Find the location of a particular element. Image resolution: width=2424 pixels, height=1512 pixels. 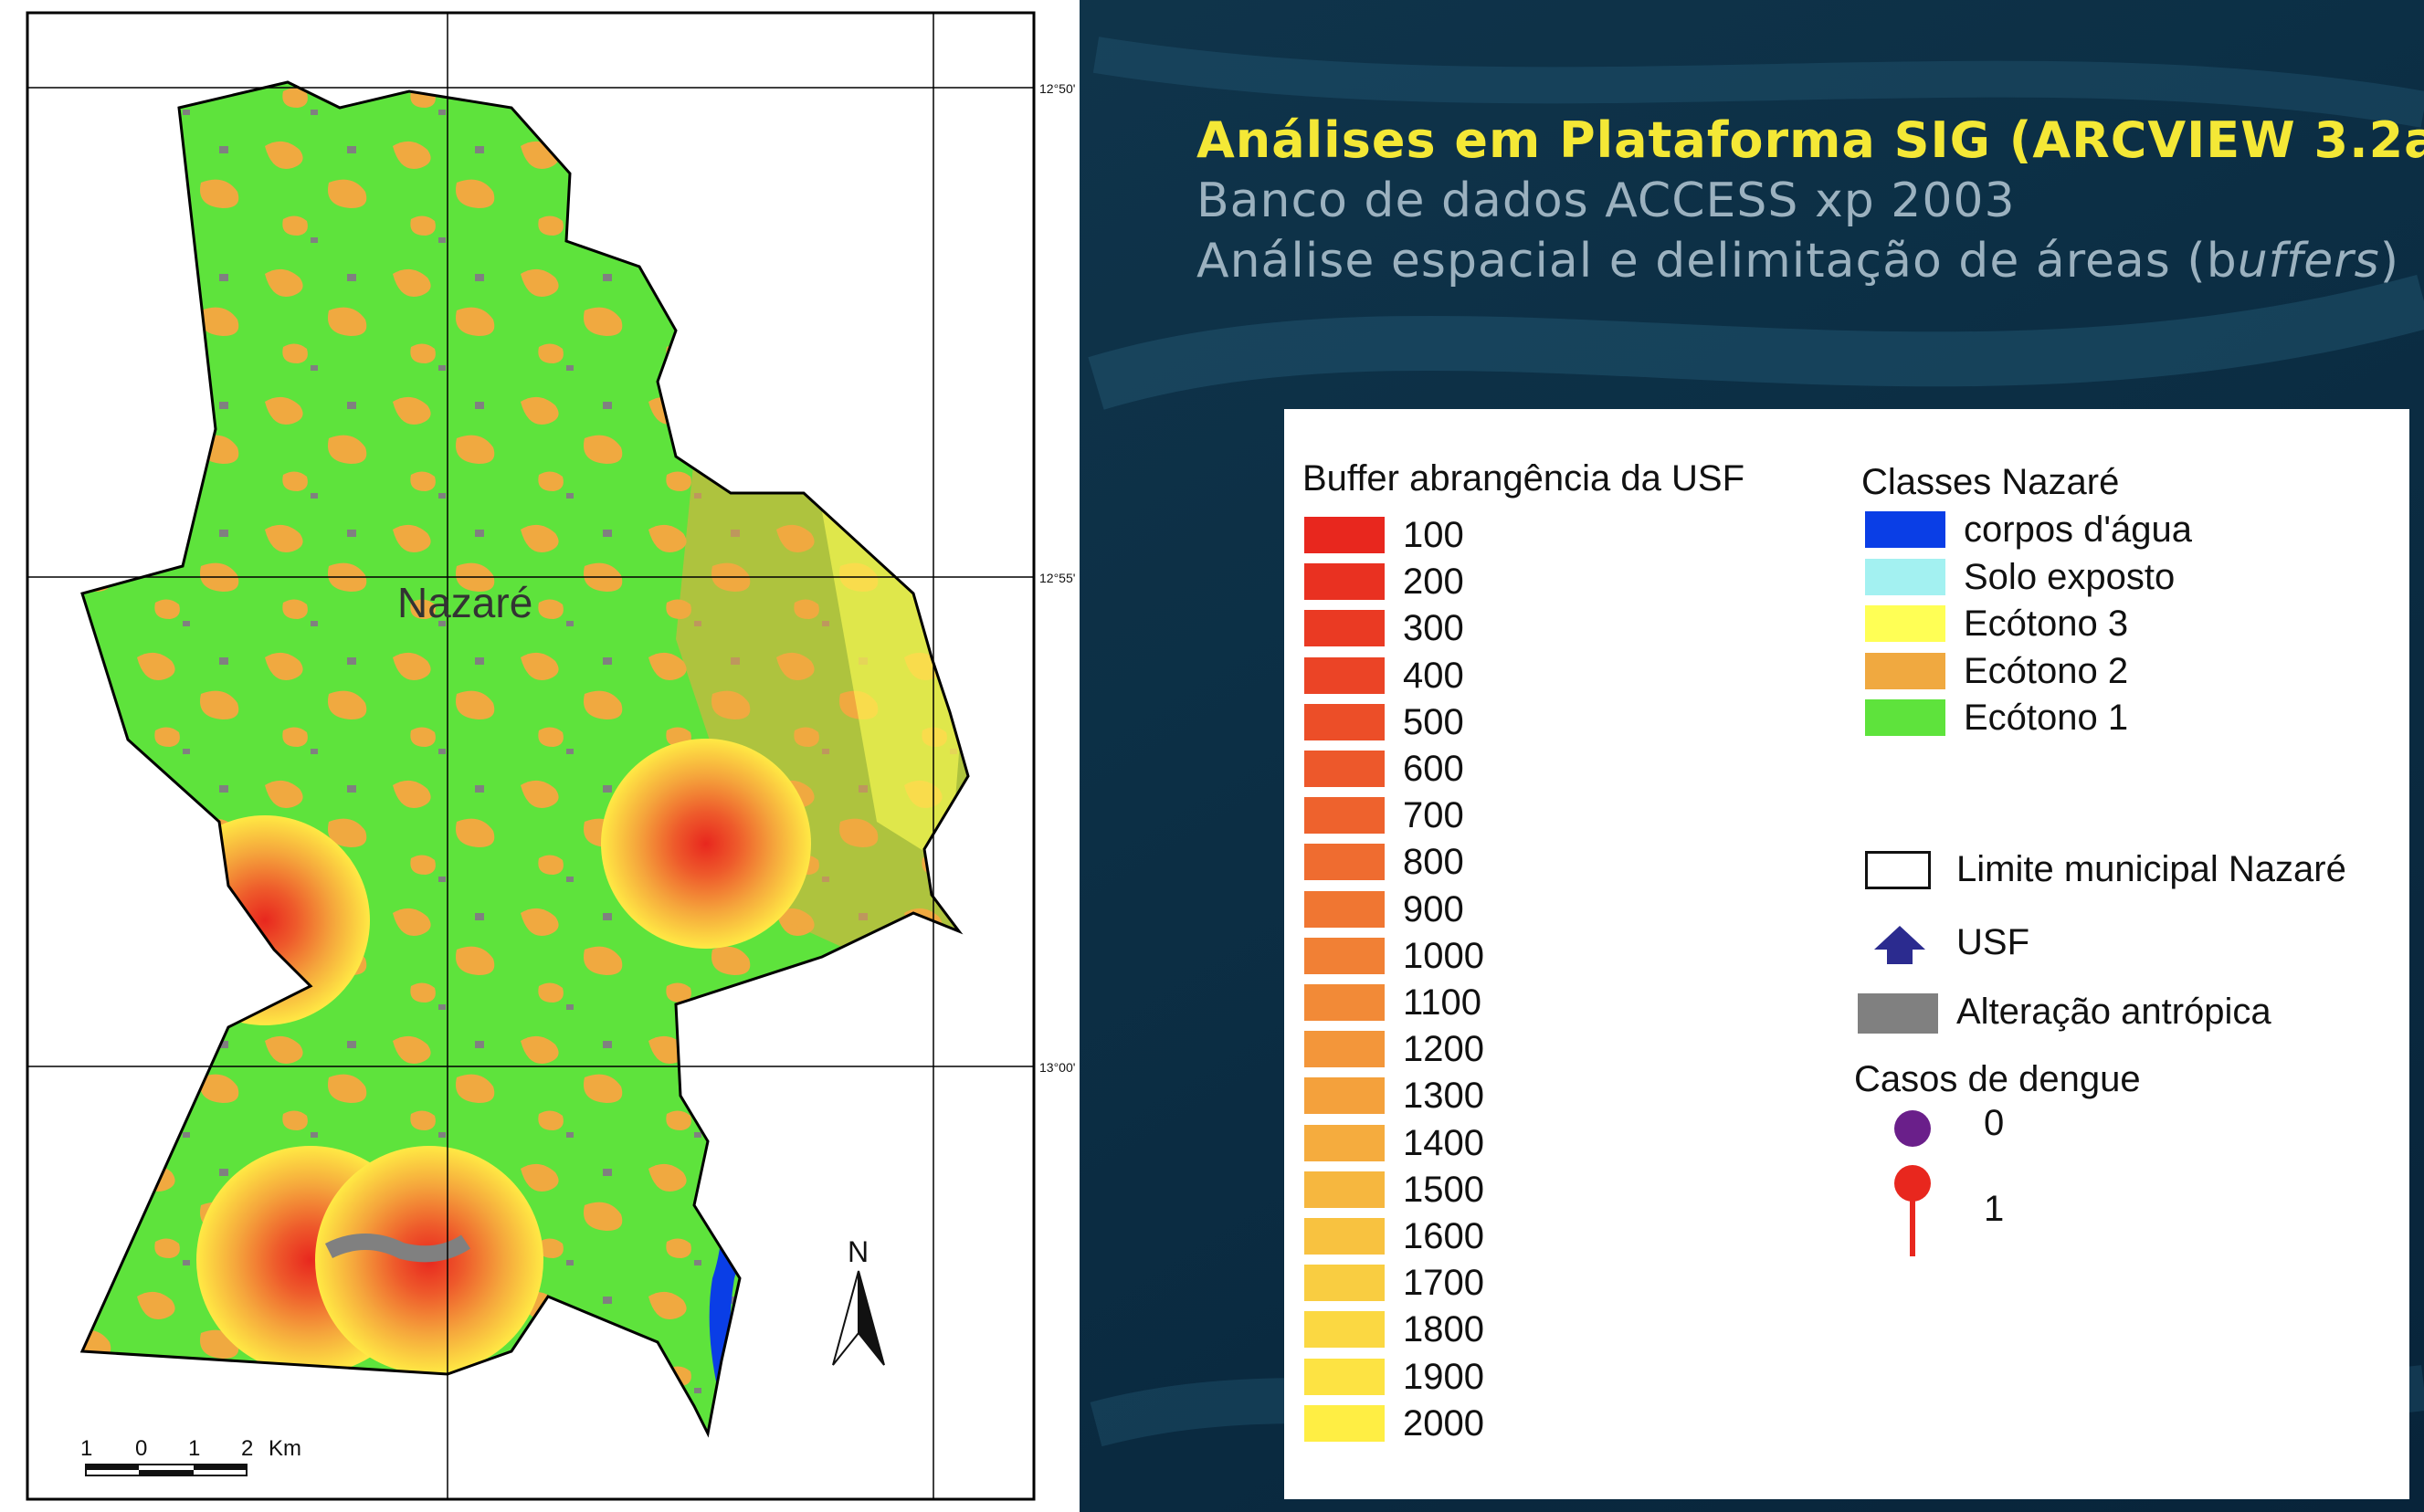

buffer-label: 1500 is located at coordinates (1443, 1189).